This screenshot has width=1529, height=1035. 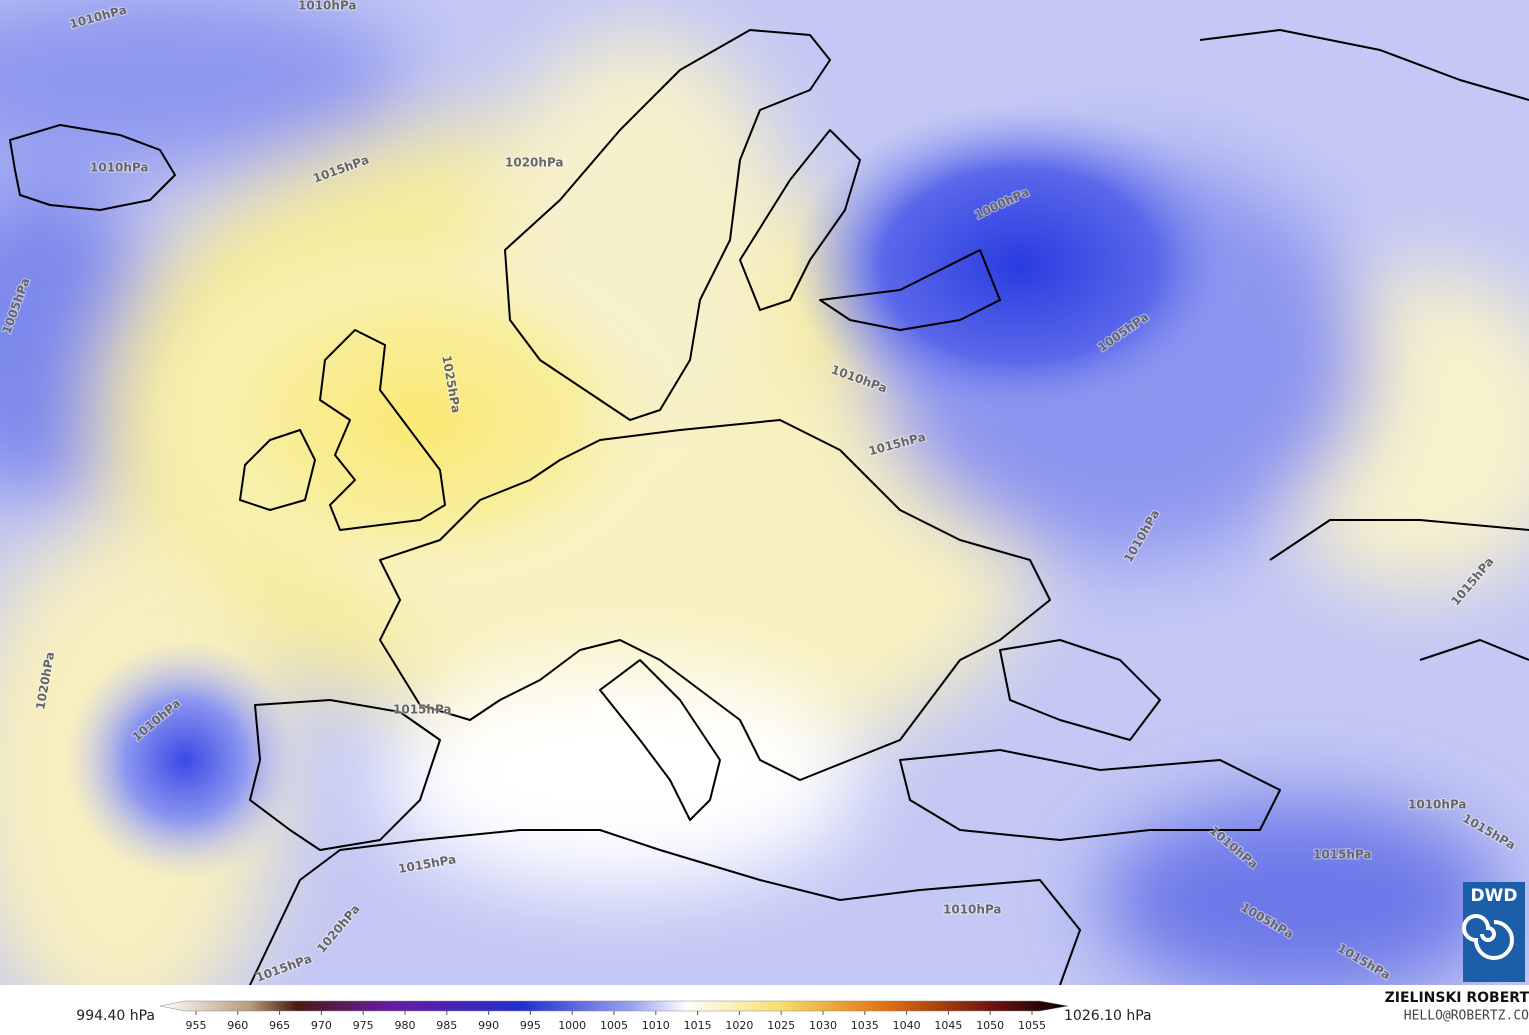 I want to click on colorbar-tick-label: 1055, so click(x=1032, y=1025).